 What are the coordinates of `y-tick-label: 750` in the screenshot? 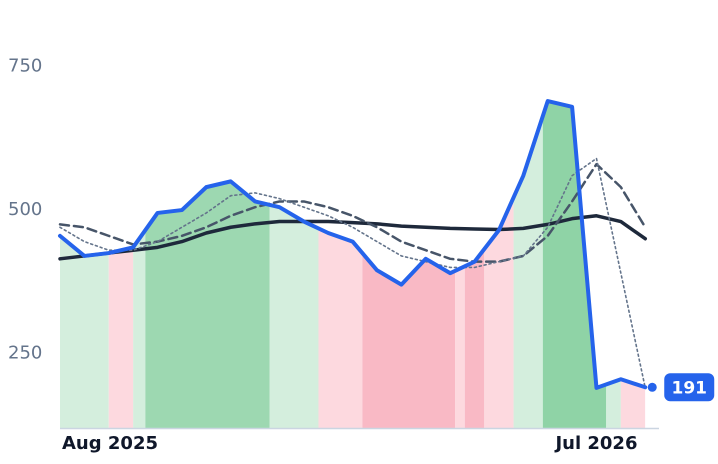 It's located at (25, 66).